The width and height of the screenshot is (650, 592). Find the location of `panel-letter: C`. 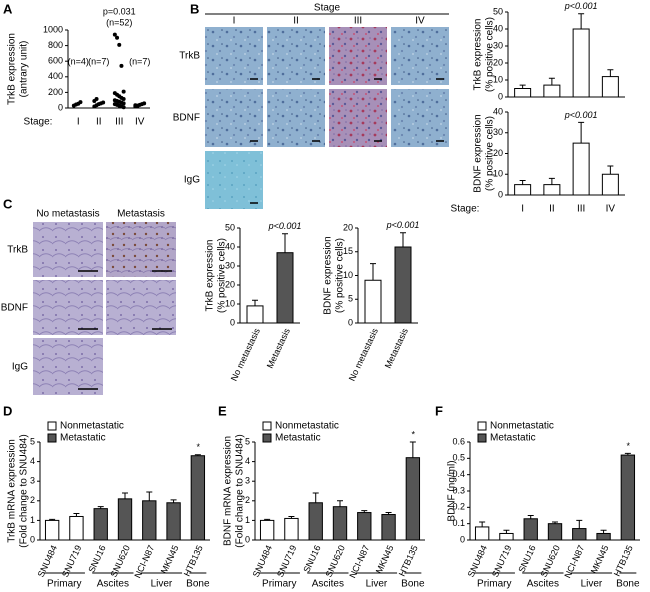

panel-letter: C is located at coordinates (8, 203).